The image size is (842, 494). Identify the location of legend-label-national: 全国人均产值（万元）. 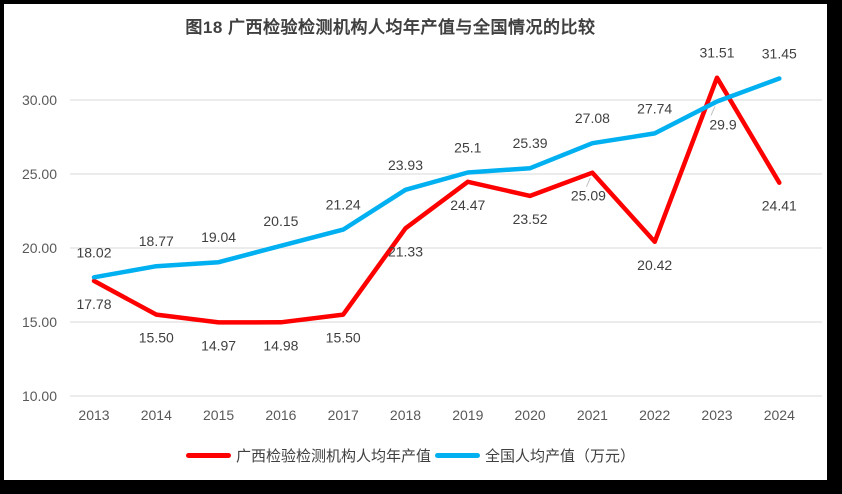
(560, 456).